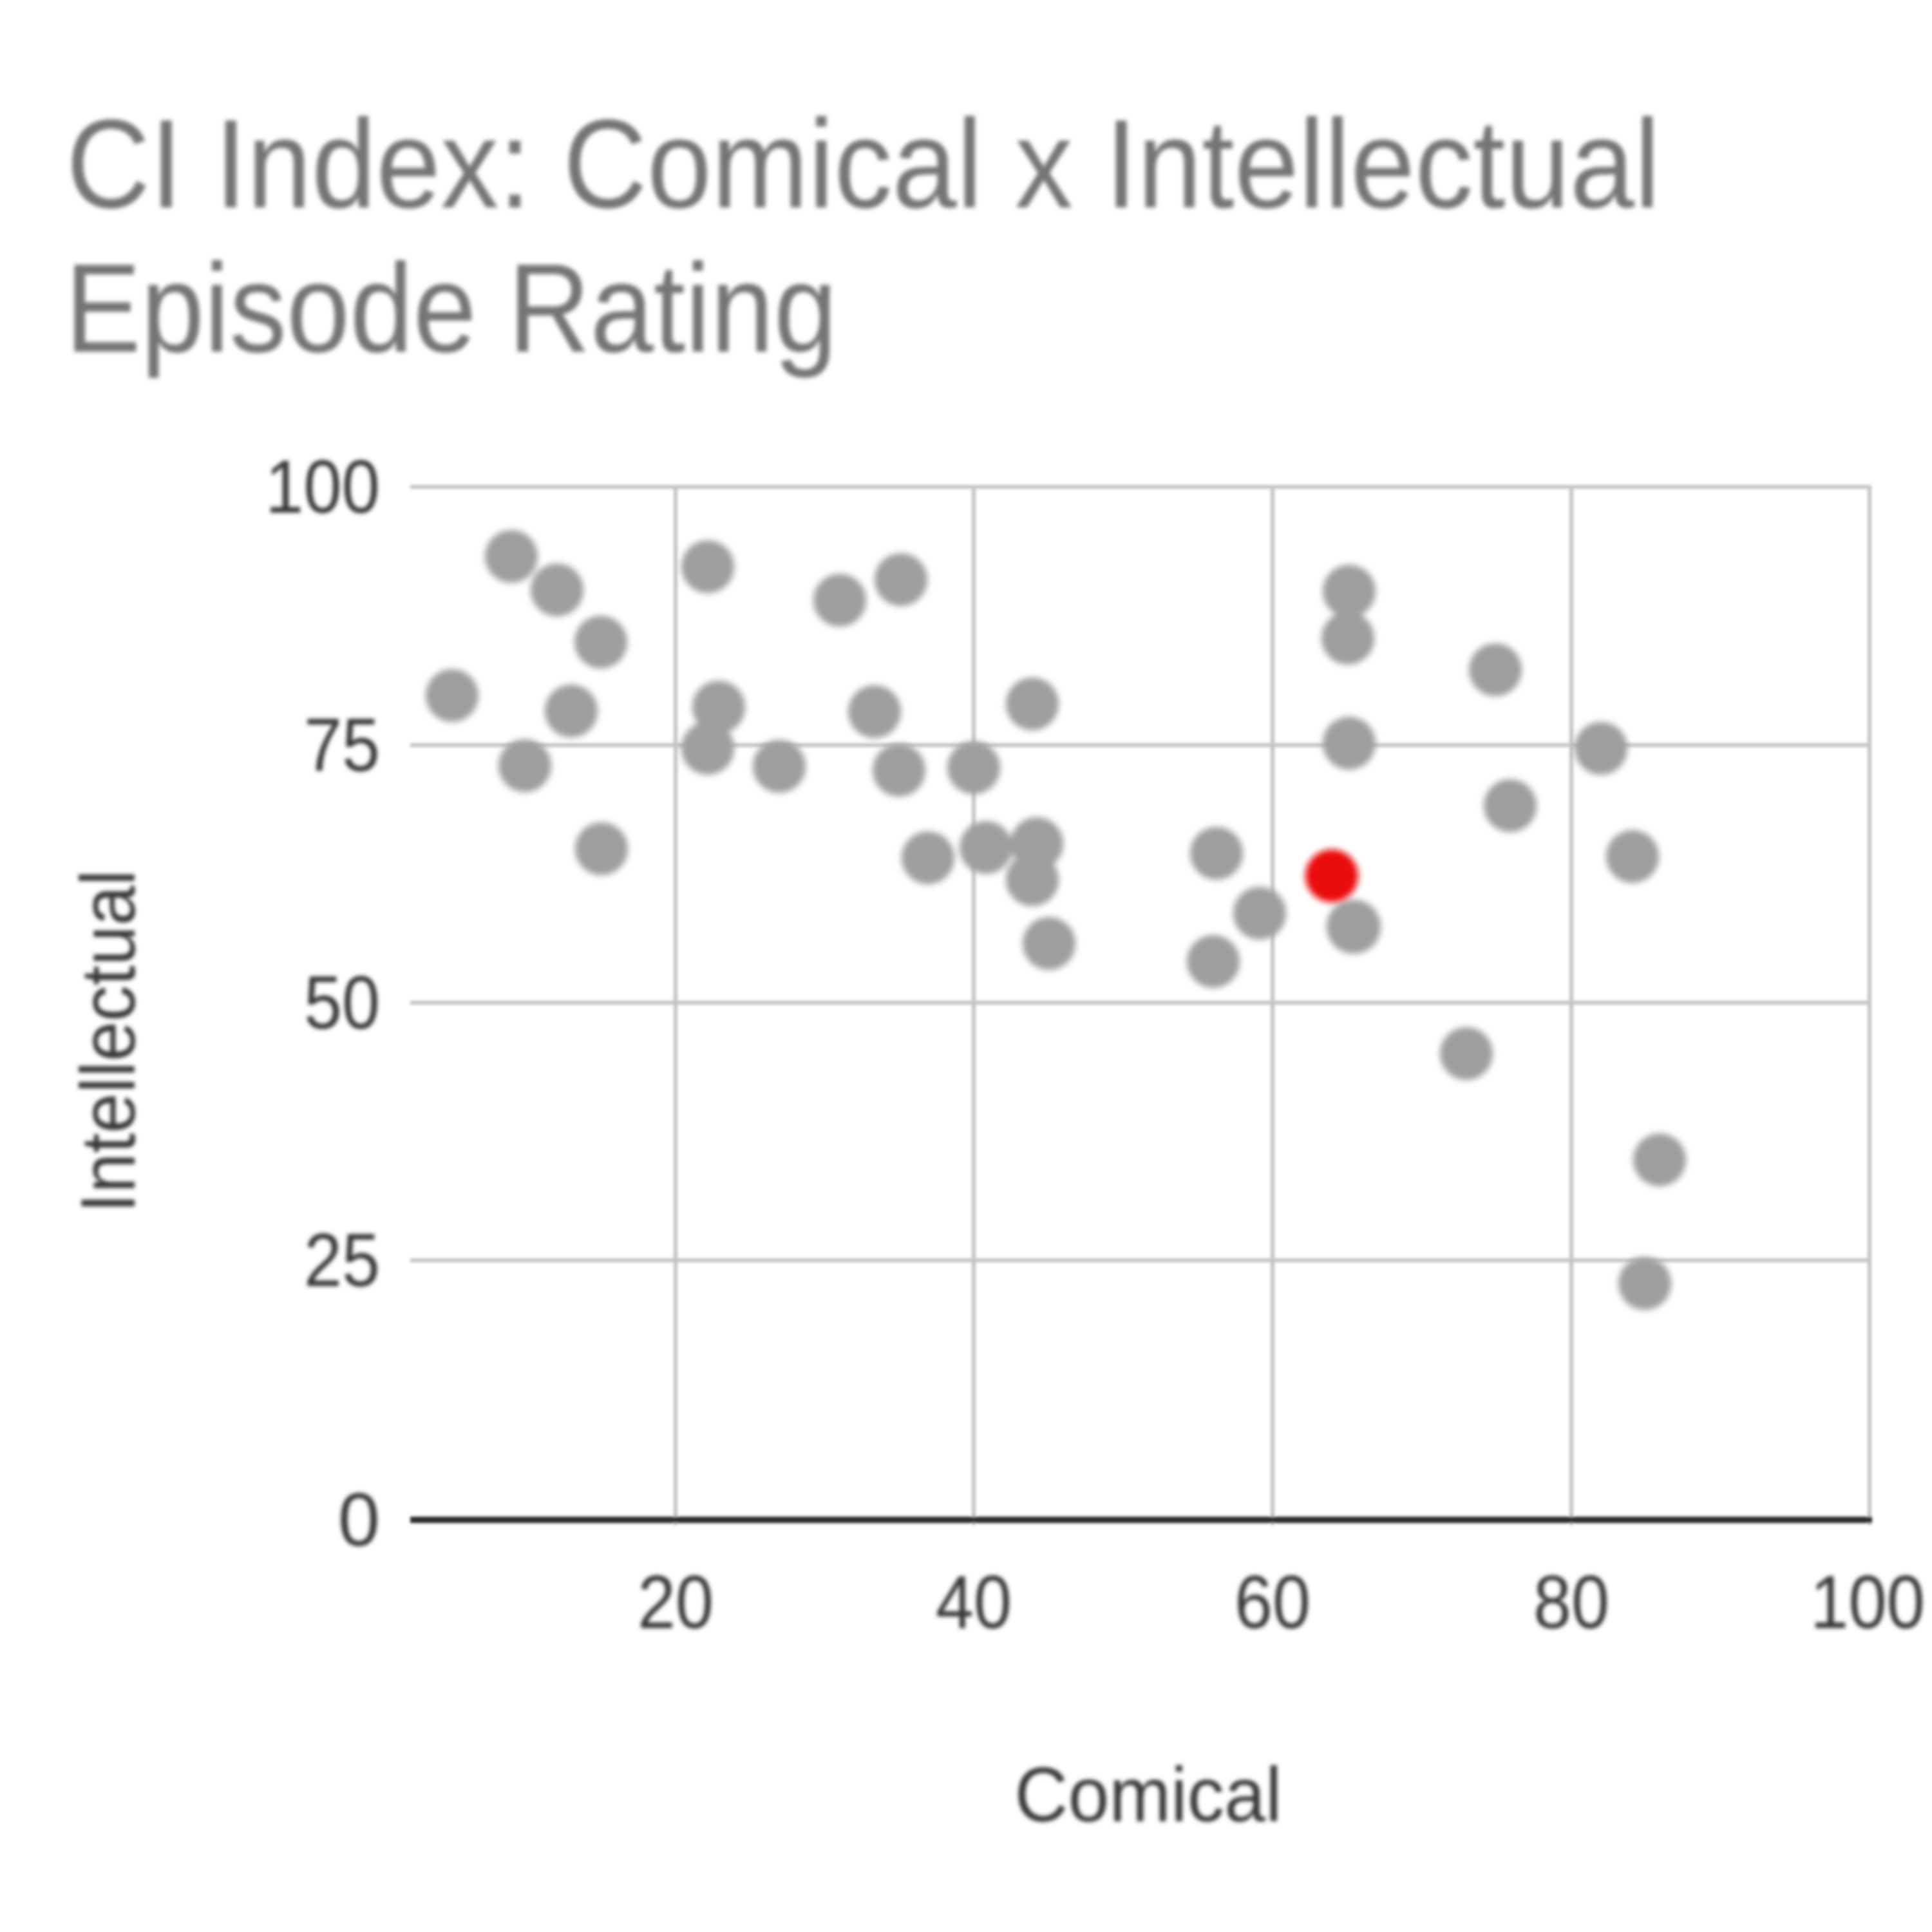 The image size is (1932, 1932). What do you see at coordinates (1571, 1602) in the screenshot?
I see `svg-text: 80` at bounding box center [1571, 1602].